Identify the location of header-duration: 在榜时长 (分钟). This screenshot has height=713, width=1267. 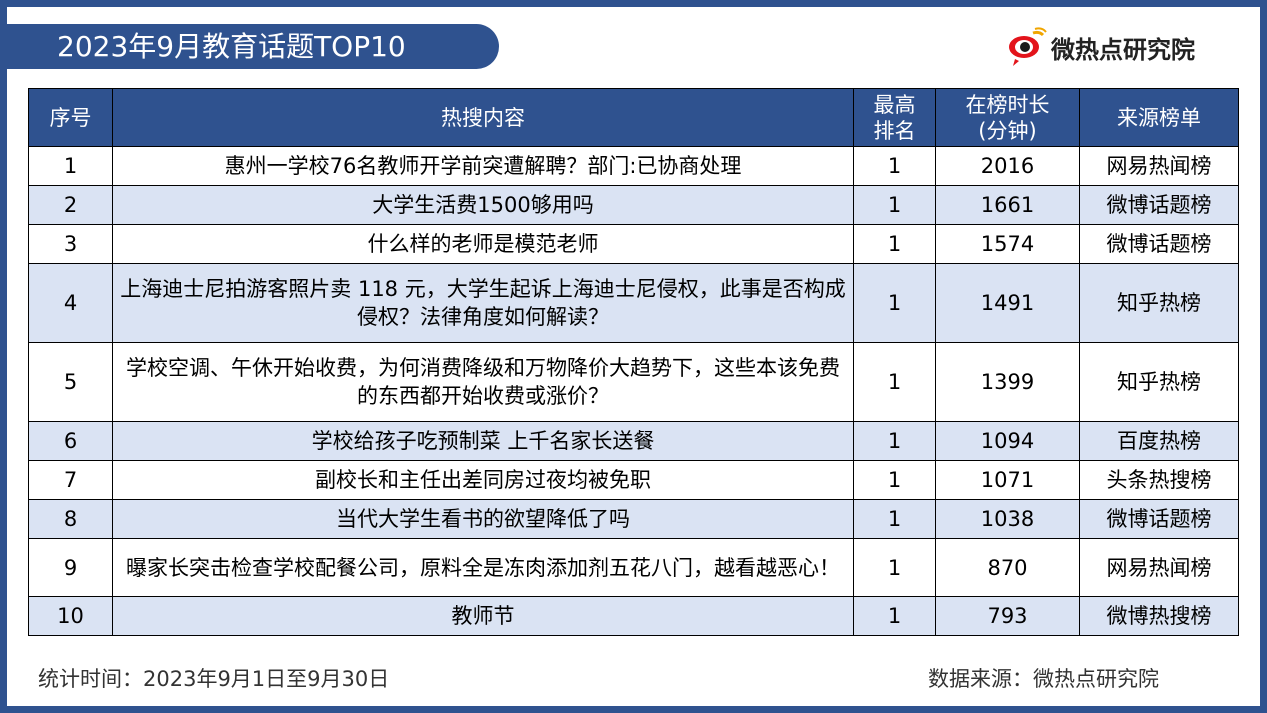
(1007, 117).